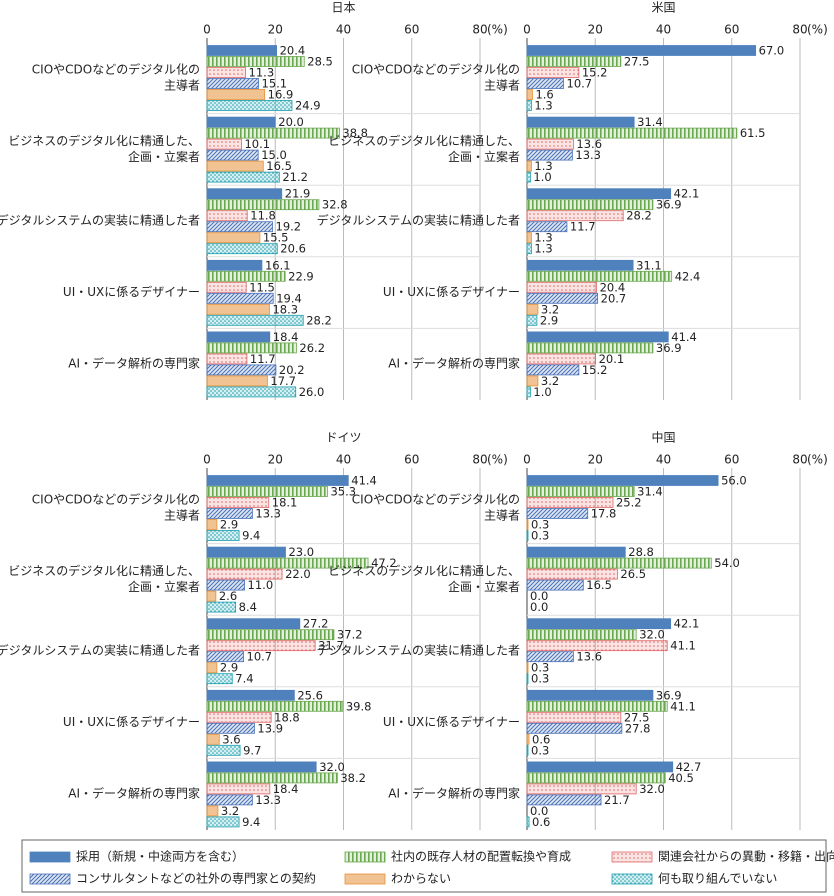 The height and width of the screenshot is (896, 834). Describe the element at coordinates (251, 822) in the screenshot. I see `value-label: 9.4` at that location.